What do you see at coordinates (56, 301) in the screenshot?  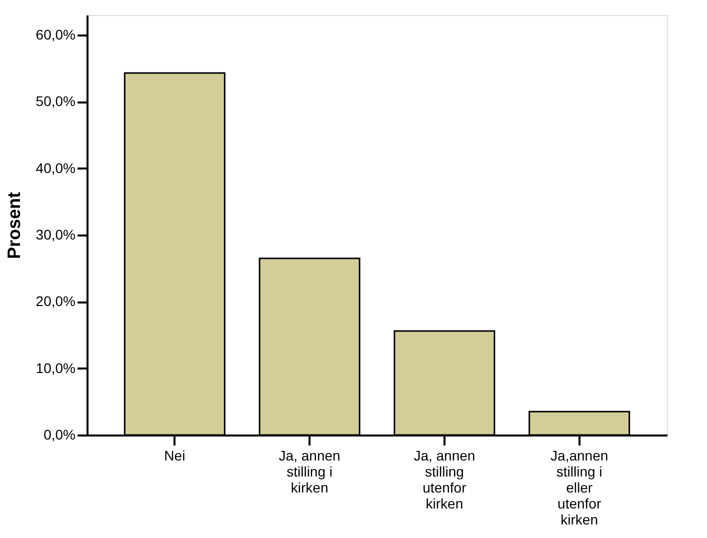 I see `y-tick-label: 20,0%` at bounding box center [56, 301].